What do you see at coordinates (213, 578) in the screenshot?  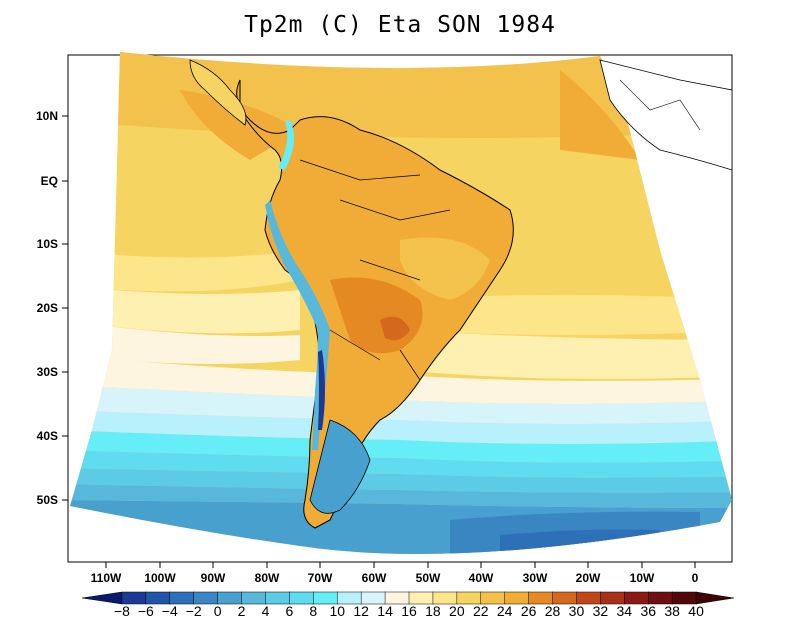 I see `x-tick-label: 90W` at bounding box center [213, 578].